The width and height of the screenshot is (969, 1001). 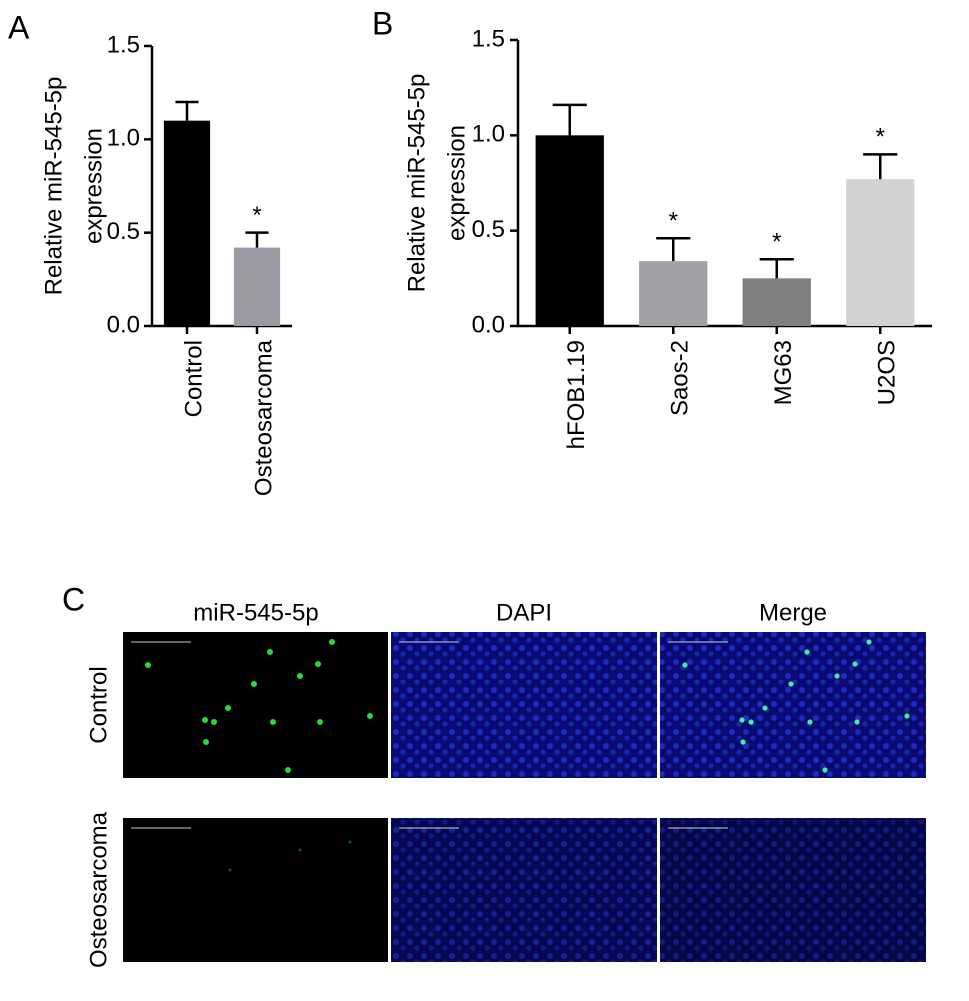 I want to click on x-tick-label: Control, so click(x=193, y=378).